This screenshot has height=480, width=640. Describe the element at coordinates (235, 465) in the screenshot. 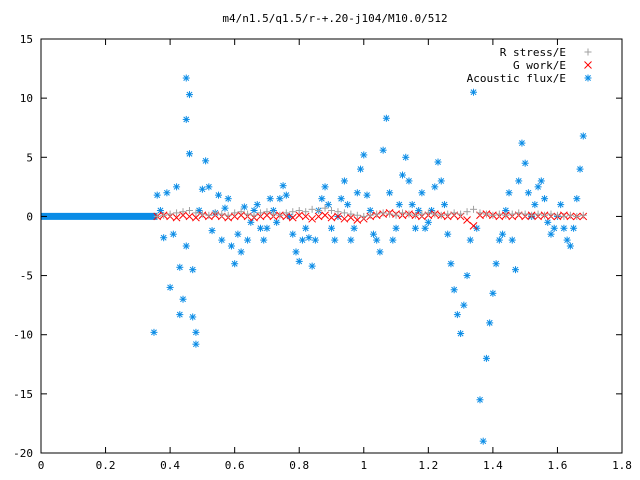

I see `x-tick-label: 0.6` at that location.